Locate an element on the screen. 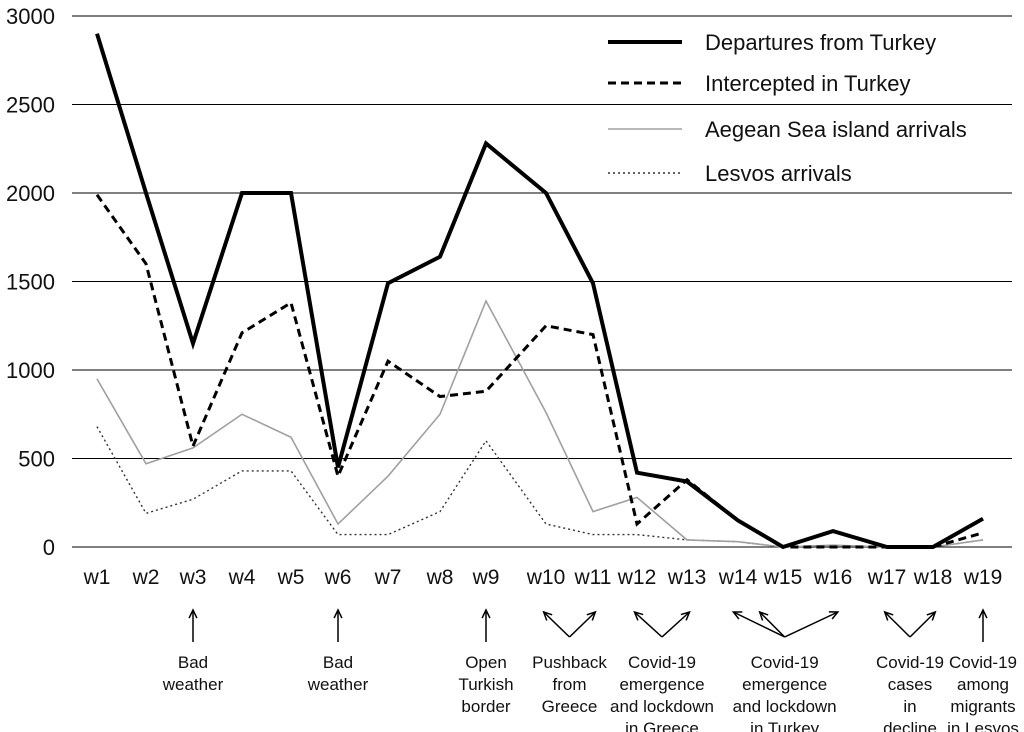  y-tick-label: 500 is located at coordinates (36, 459).